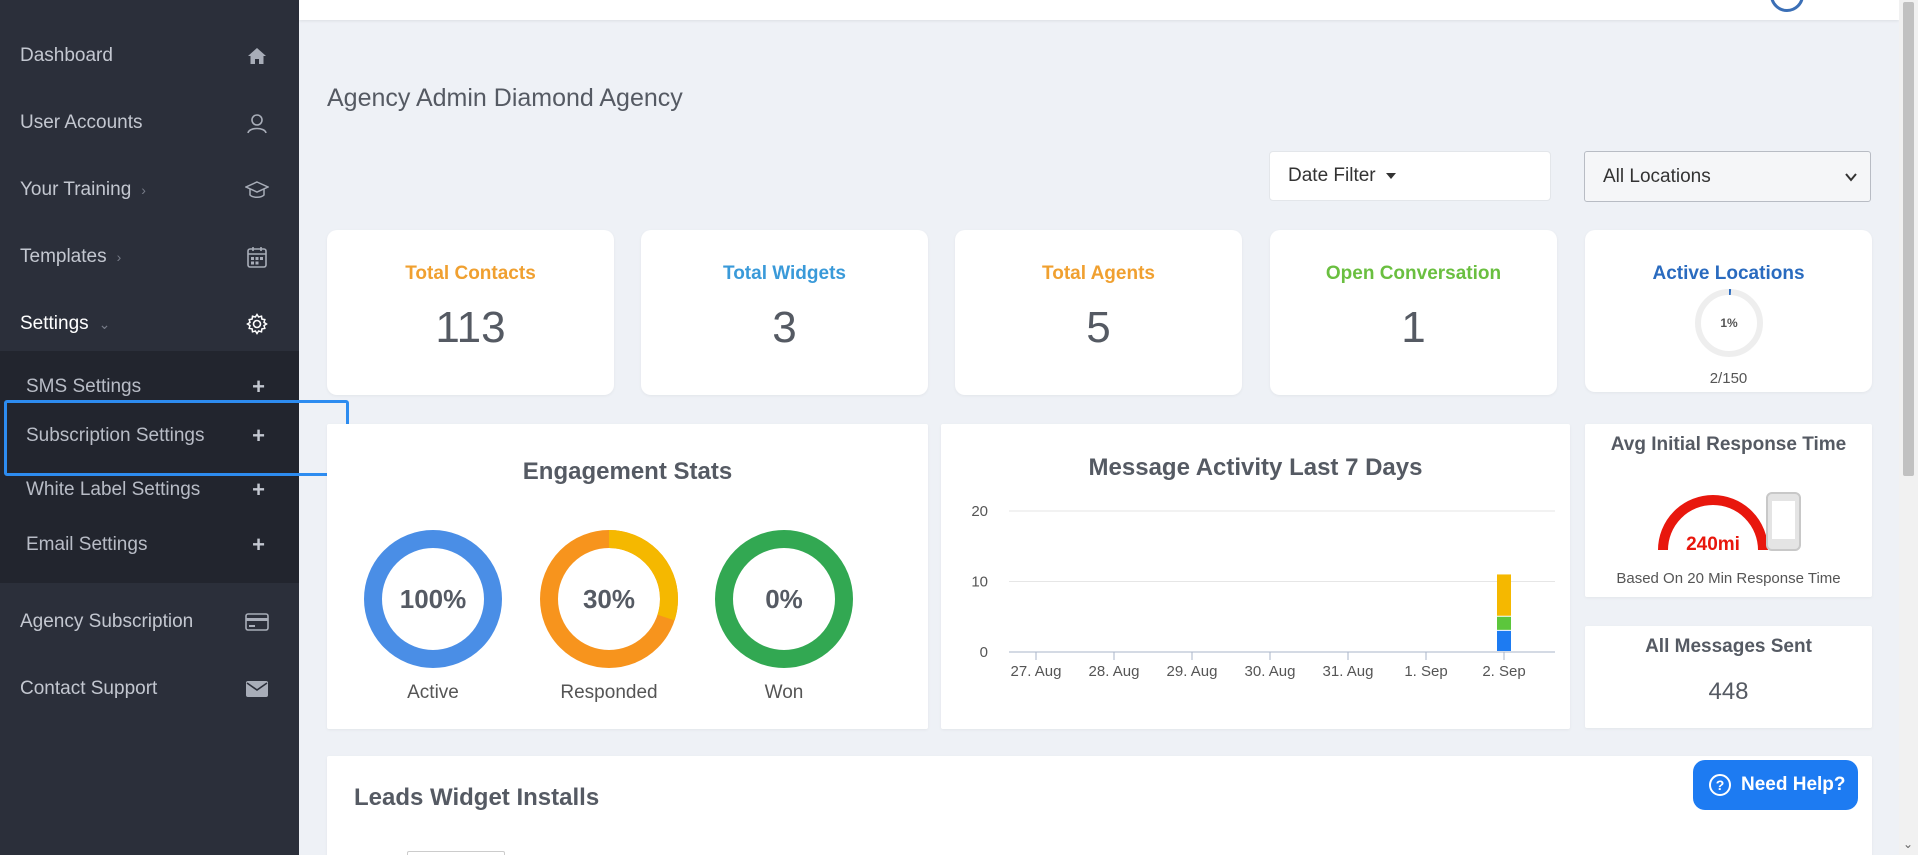 This screenshot has height=855, width=1918. I want to click on donut-active: 100%, so click(433, 599).